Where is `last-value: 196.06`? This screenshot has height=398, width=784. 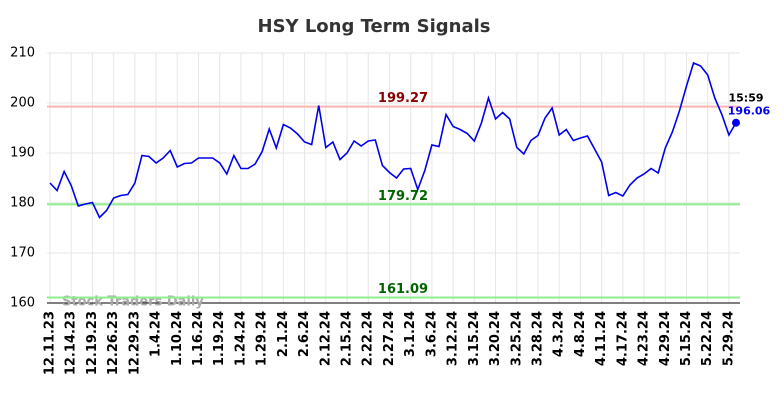
last-value: 196.06 is located at coordinates (749, 111).